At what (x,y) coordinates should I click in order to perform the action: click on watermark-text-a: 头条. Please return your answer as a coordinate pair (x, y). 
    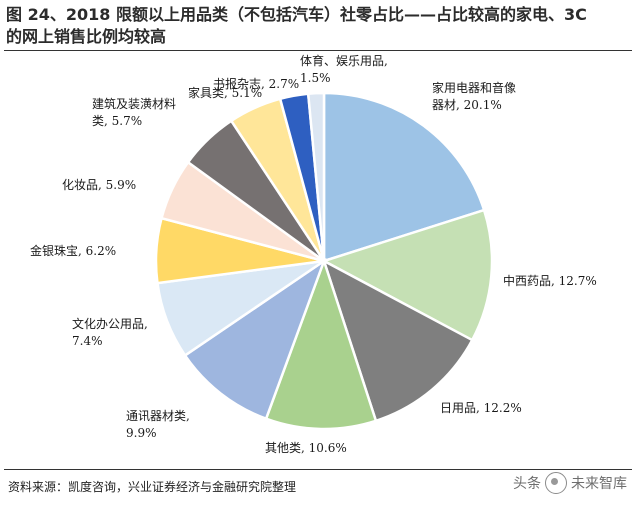
    Looking at the image, I should click on (527, 484).